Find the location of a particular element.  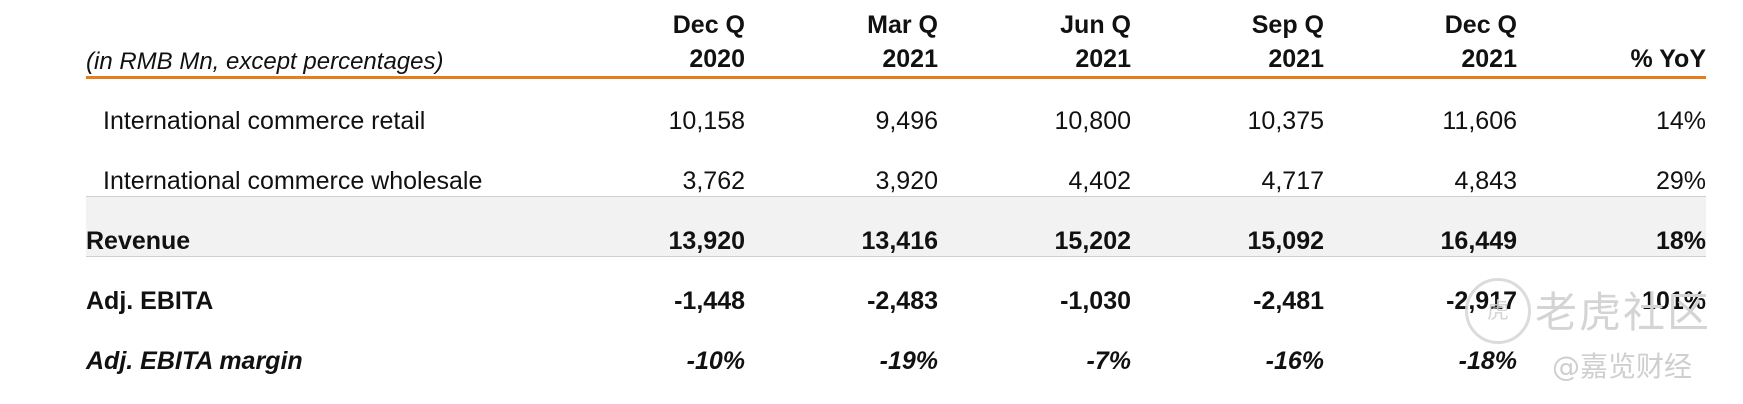

cell-value: 4,843 is located at coordinates (1485, 181).